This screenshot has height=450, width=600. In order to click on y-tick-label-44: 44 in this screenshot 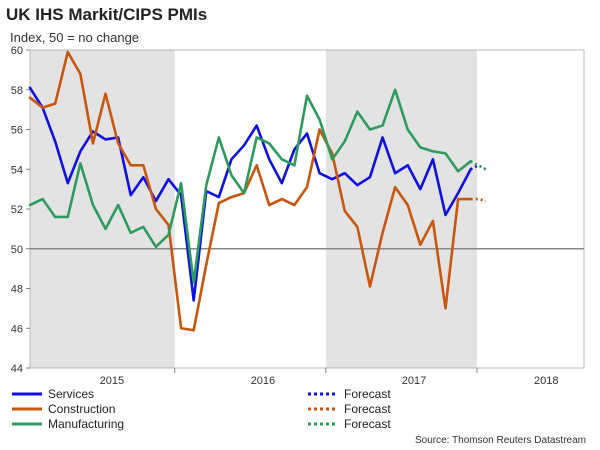, I will do `click(17, 369)`.